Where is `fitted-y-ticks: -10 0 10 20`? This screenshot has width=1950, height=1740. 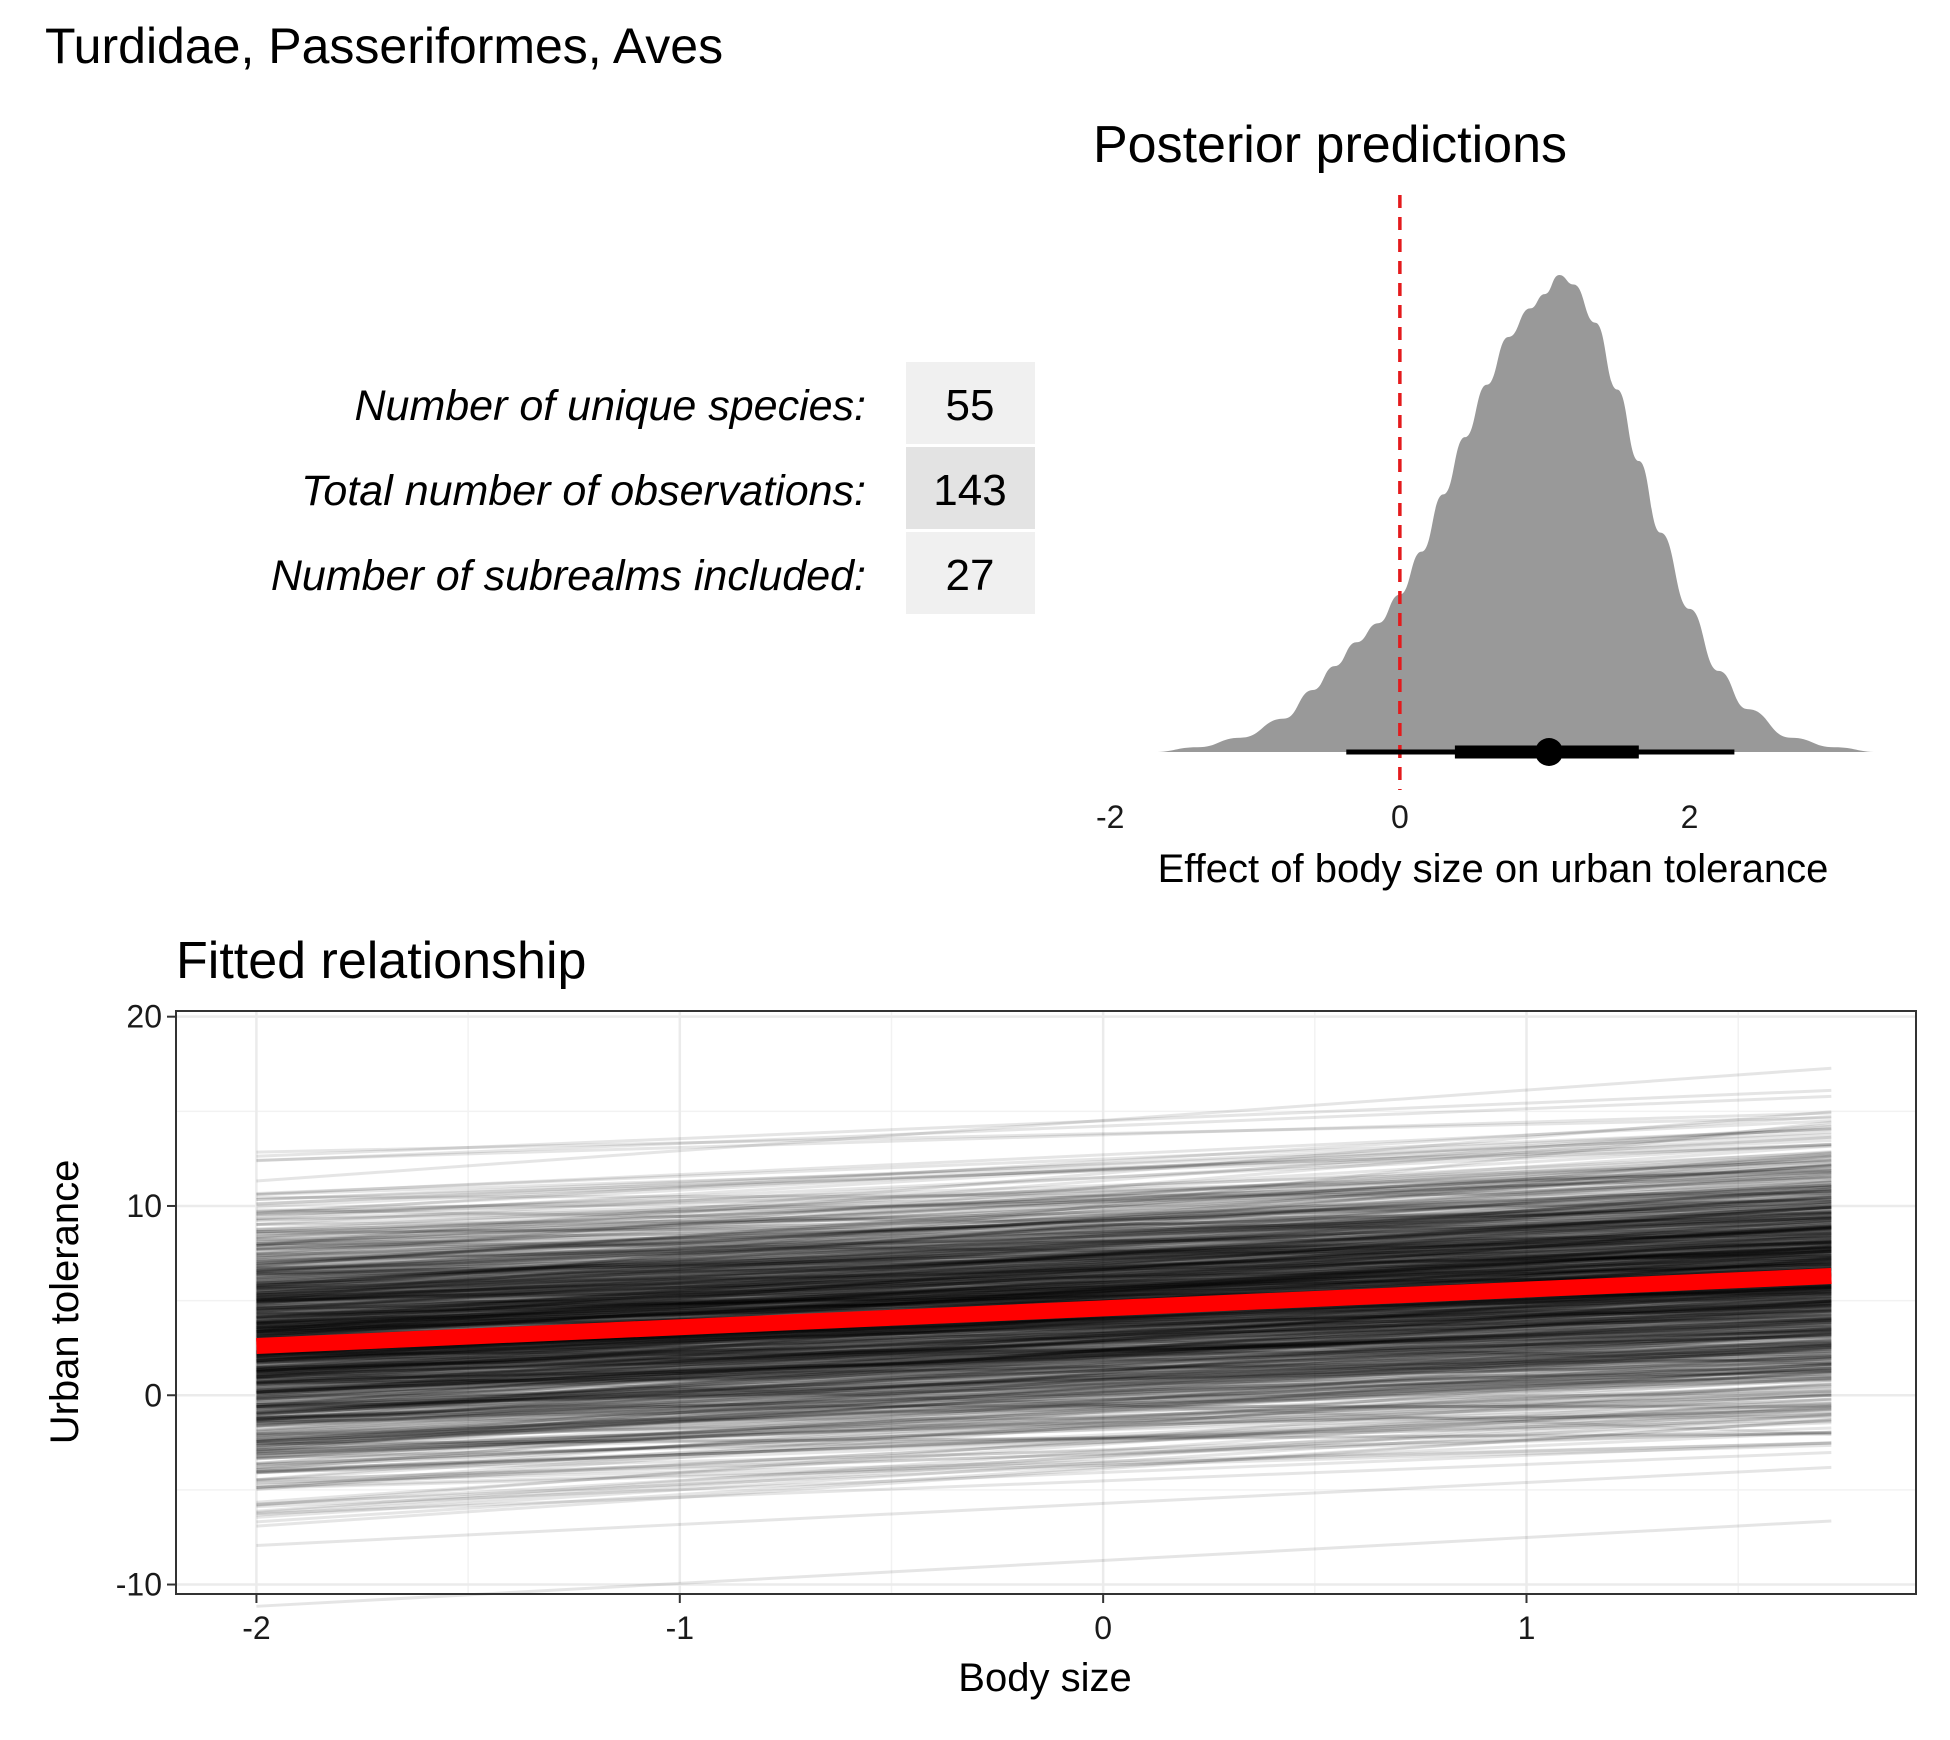
fitted-y-ticks: -10 0 10 20 is located at coordinates (146, 1301).